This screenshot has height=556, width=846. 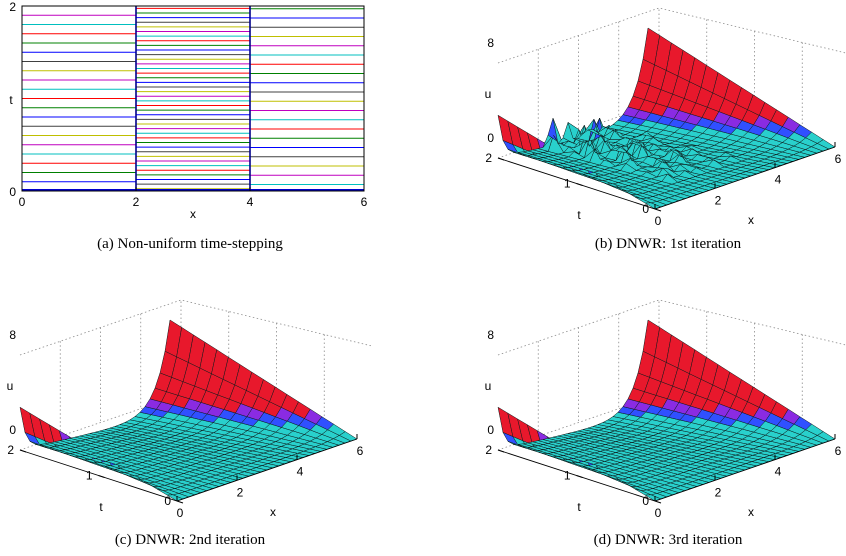 I want to click on axes-box, so click(x=193, y=98).